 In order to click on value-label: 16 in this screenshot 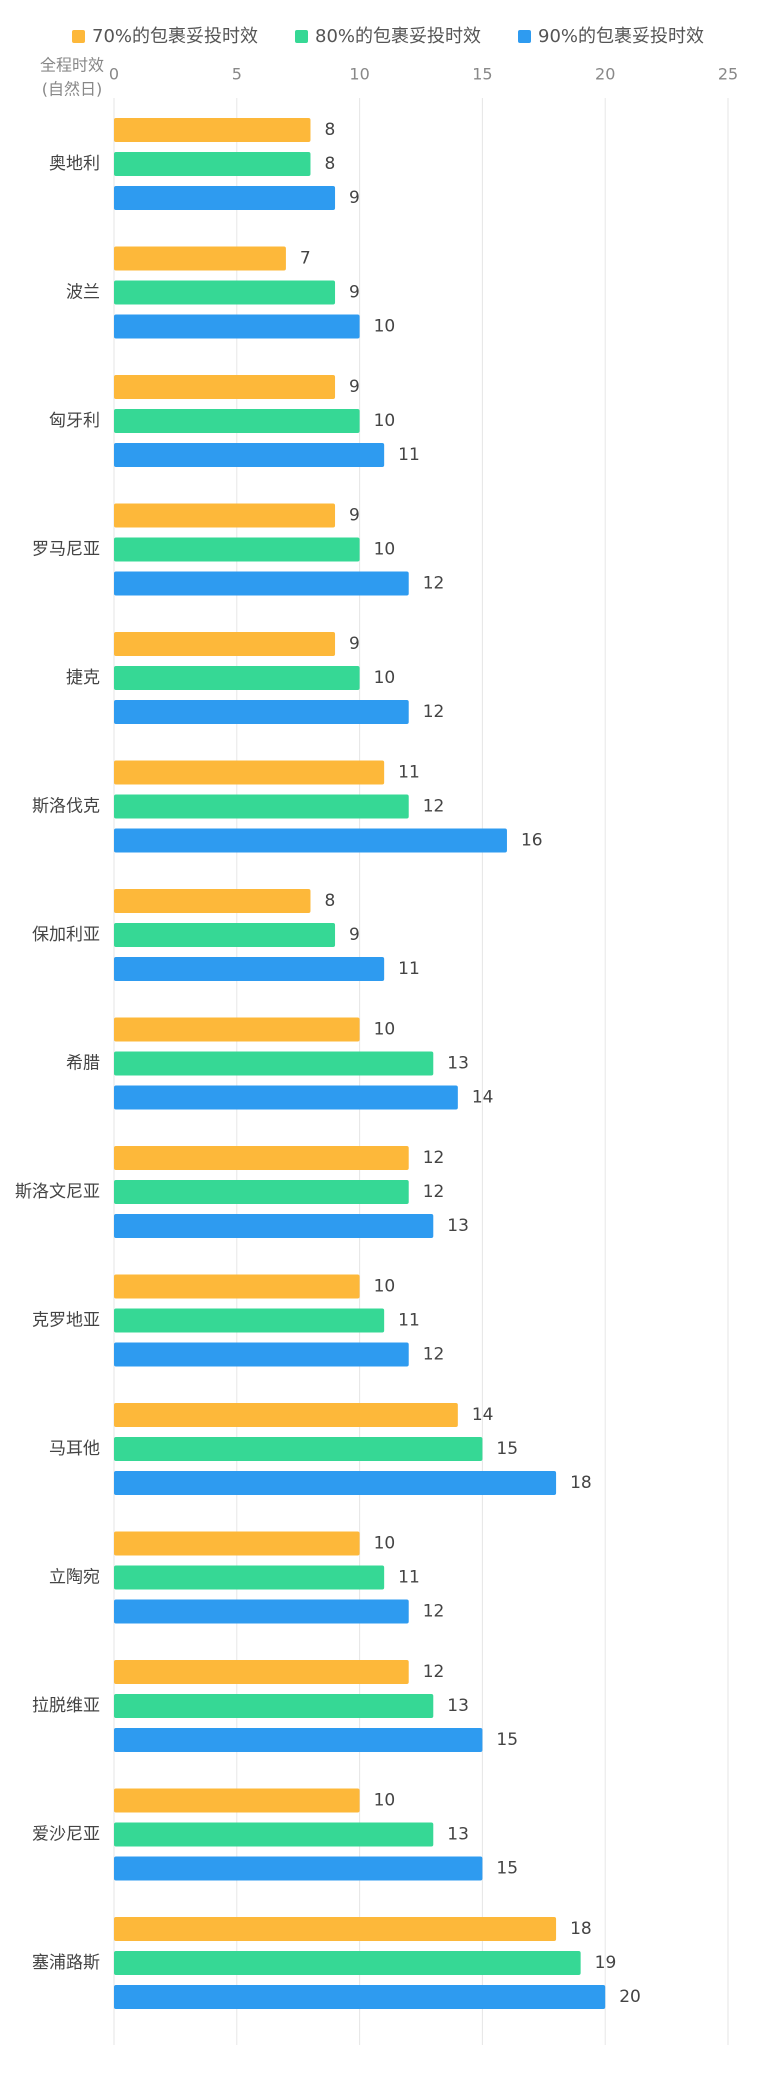, I will do `click(532, 841)`.